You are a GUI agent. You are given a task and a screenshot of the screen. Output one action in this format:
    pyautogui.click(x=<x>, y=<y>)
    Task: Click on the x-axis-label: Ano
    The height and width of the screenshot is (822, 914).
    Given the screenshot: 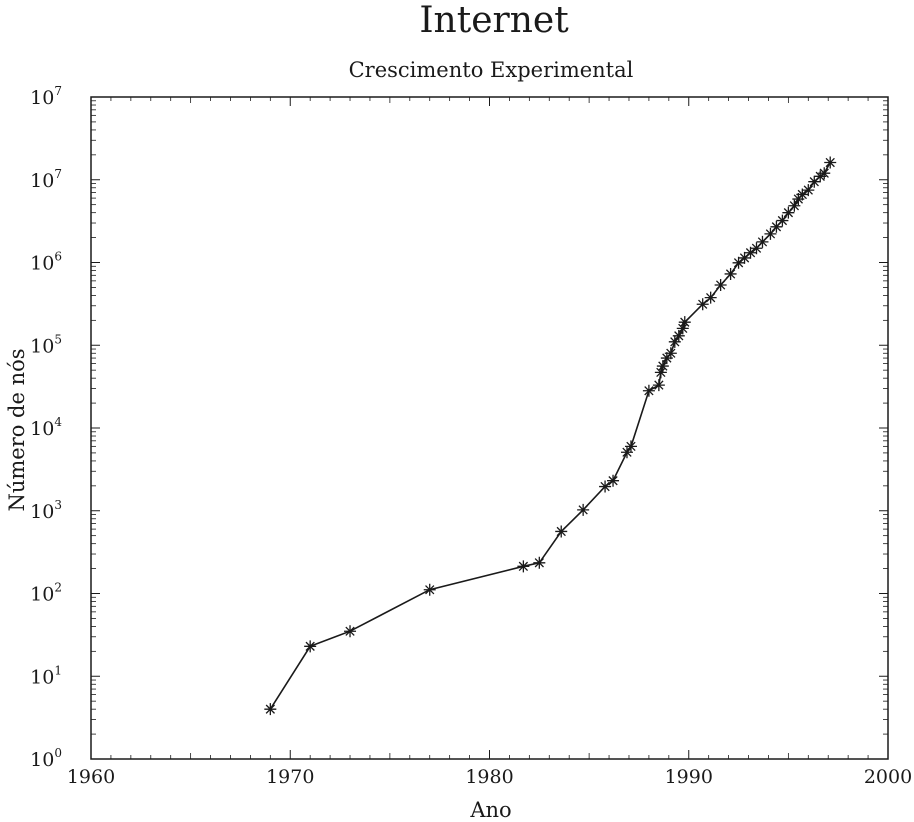 What is the action you would take?
    pyautogui.click(x=490, y=810)
    